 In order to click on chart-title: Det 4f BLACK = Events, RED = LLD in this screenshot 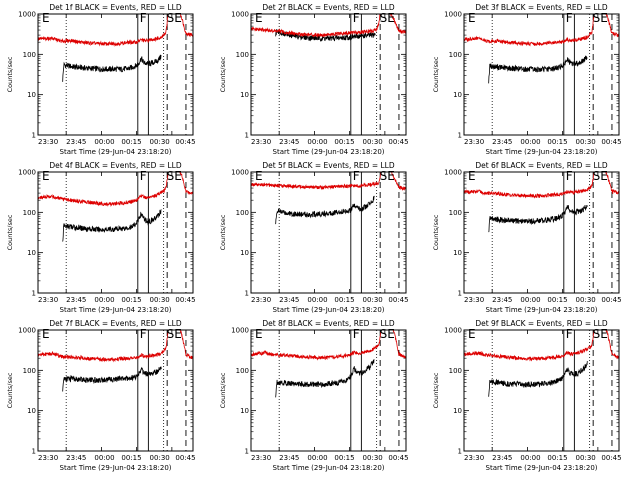, I will do `click(115, 165)`.